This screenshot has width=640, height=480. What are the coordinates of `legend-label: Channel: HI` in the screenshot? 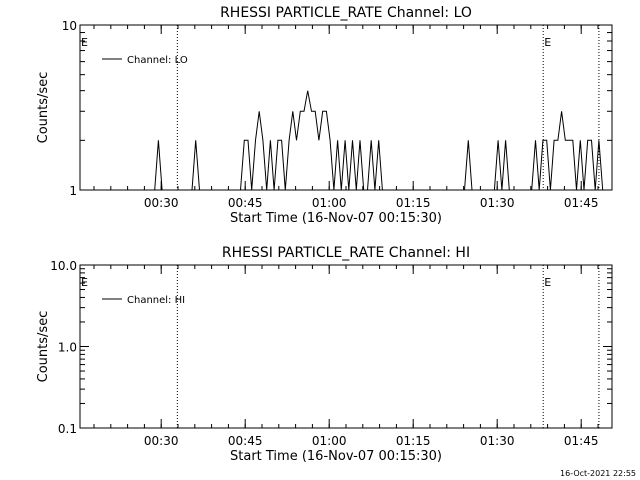 It's located at (156, 300).